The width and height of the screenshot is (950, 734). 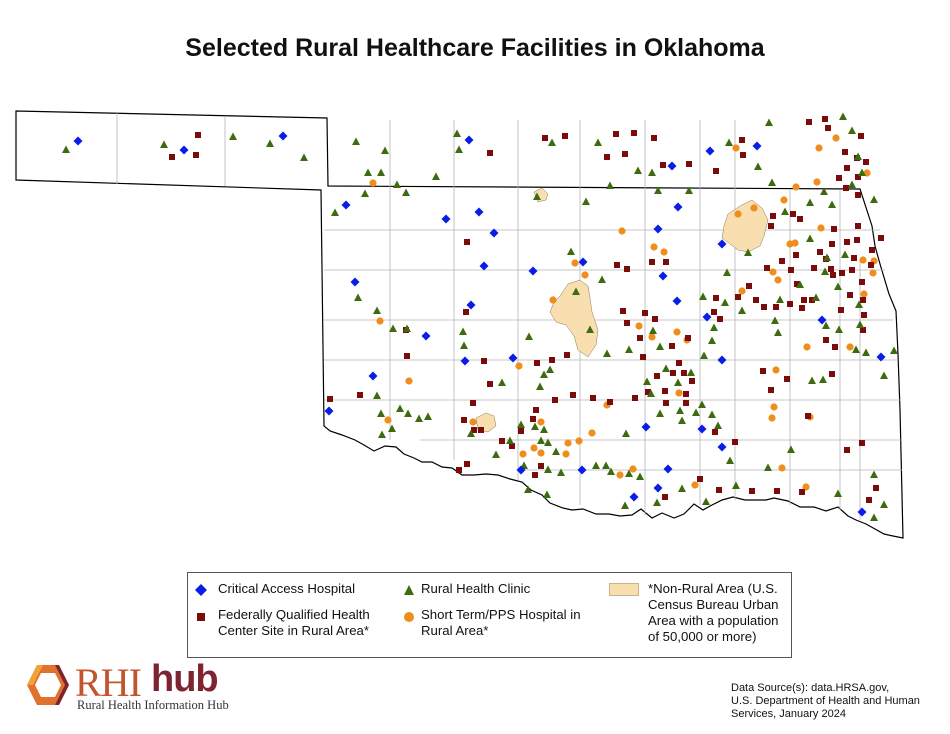 I want to click on legend-rural-health-clinic: Rural Health Clinic, so click(x=476, y=588).